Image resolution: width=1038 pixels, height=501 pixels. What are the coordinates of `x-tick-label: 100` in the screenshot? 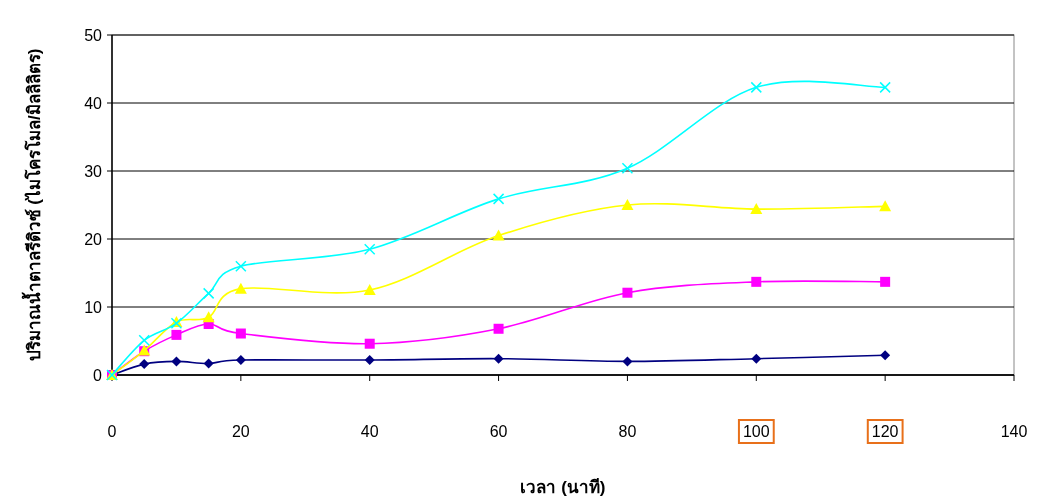 It's located at (756, 431).